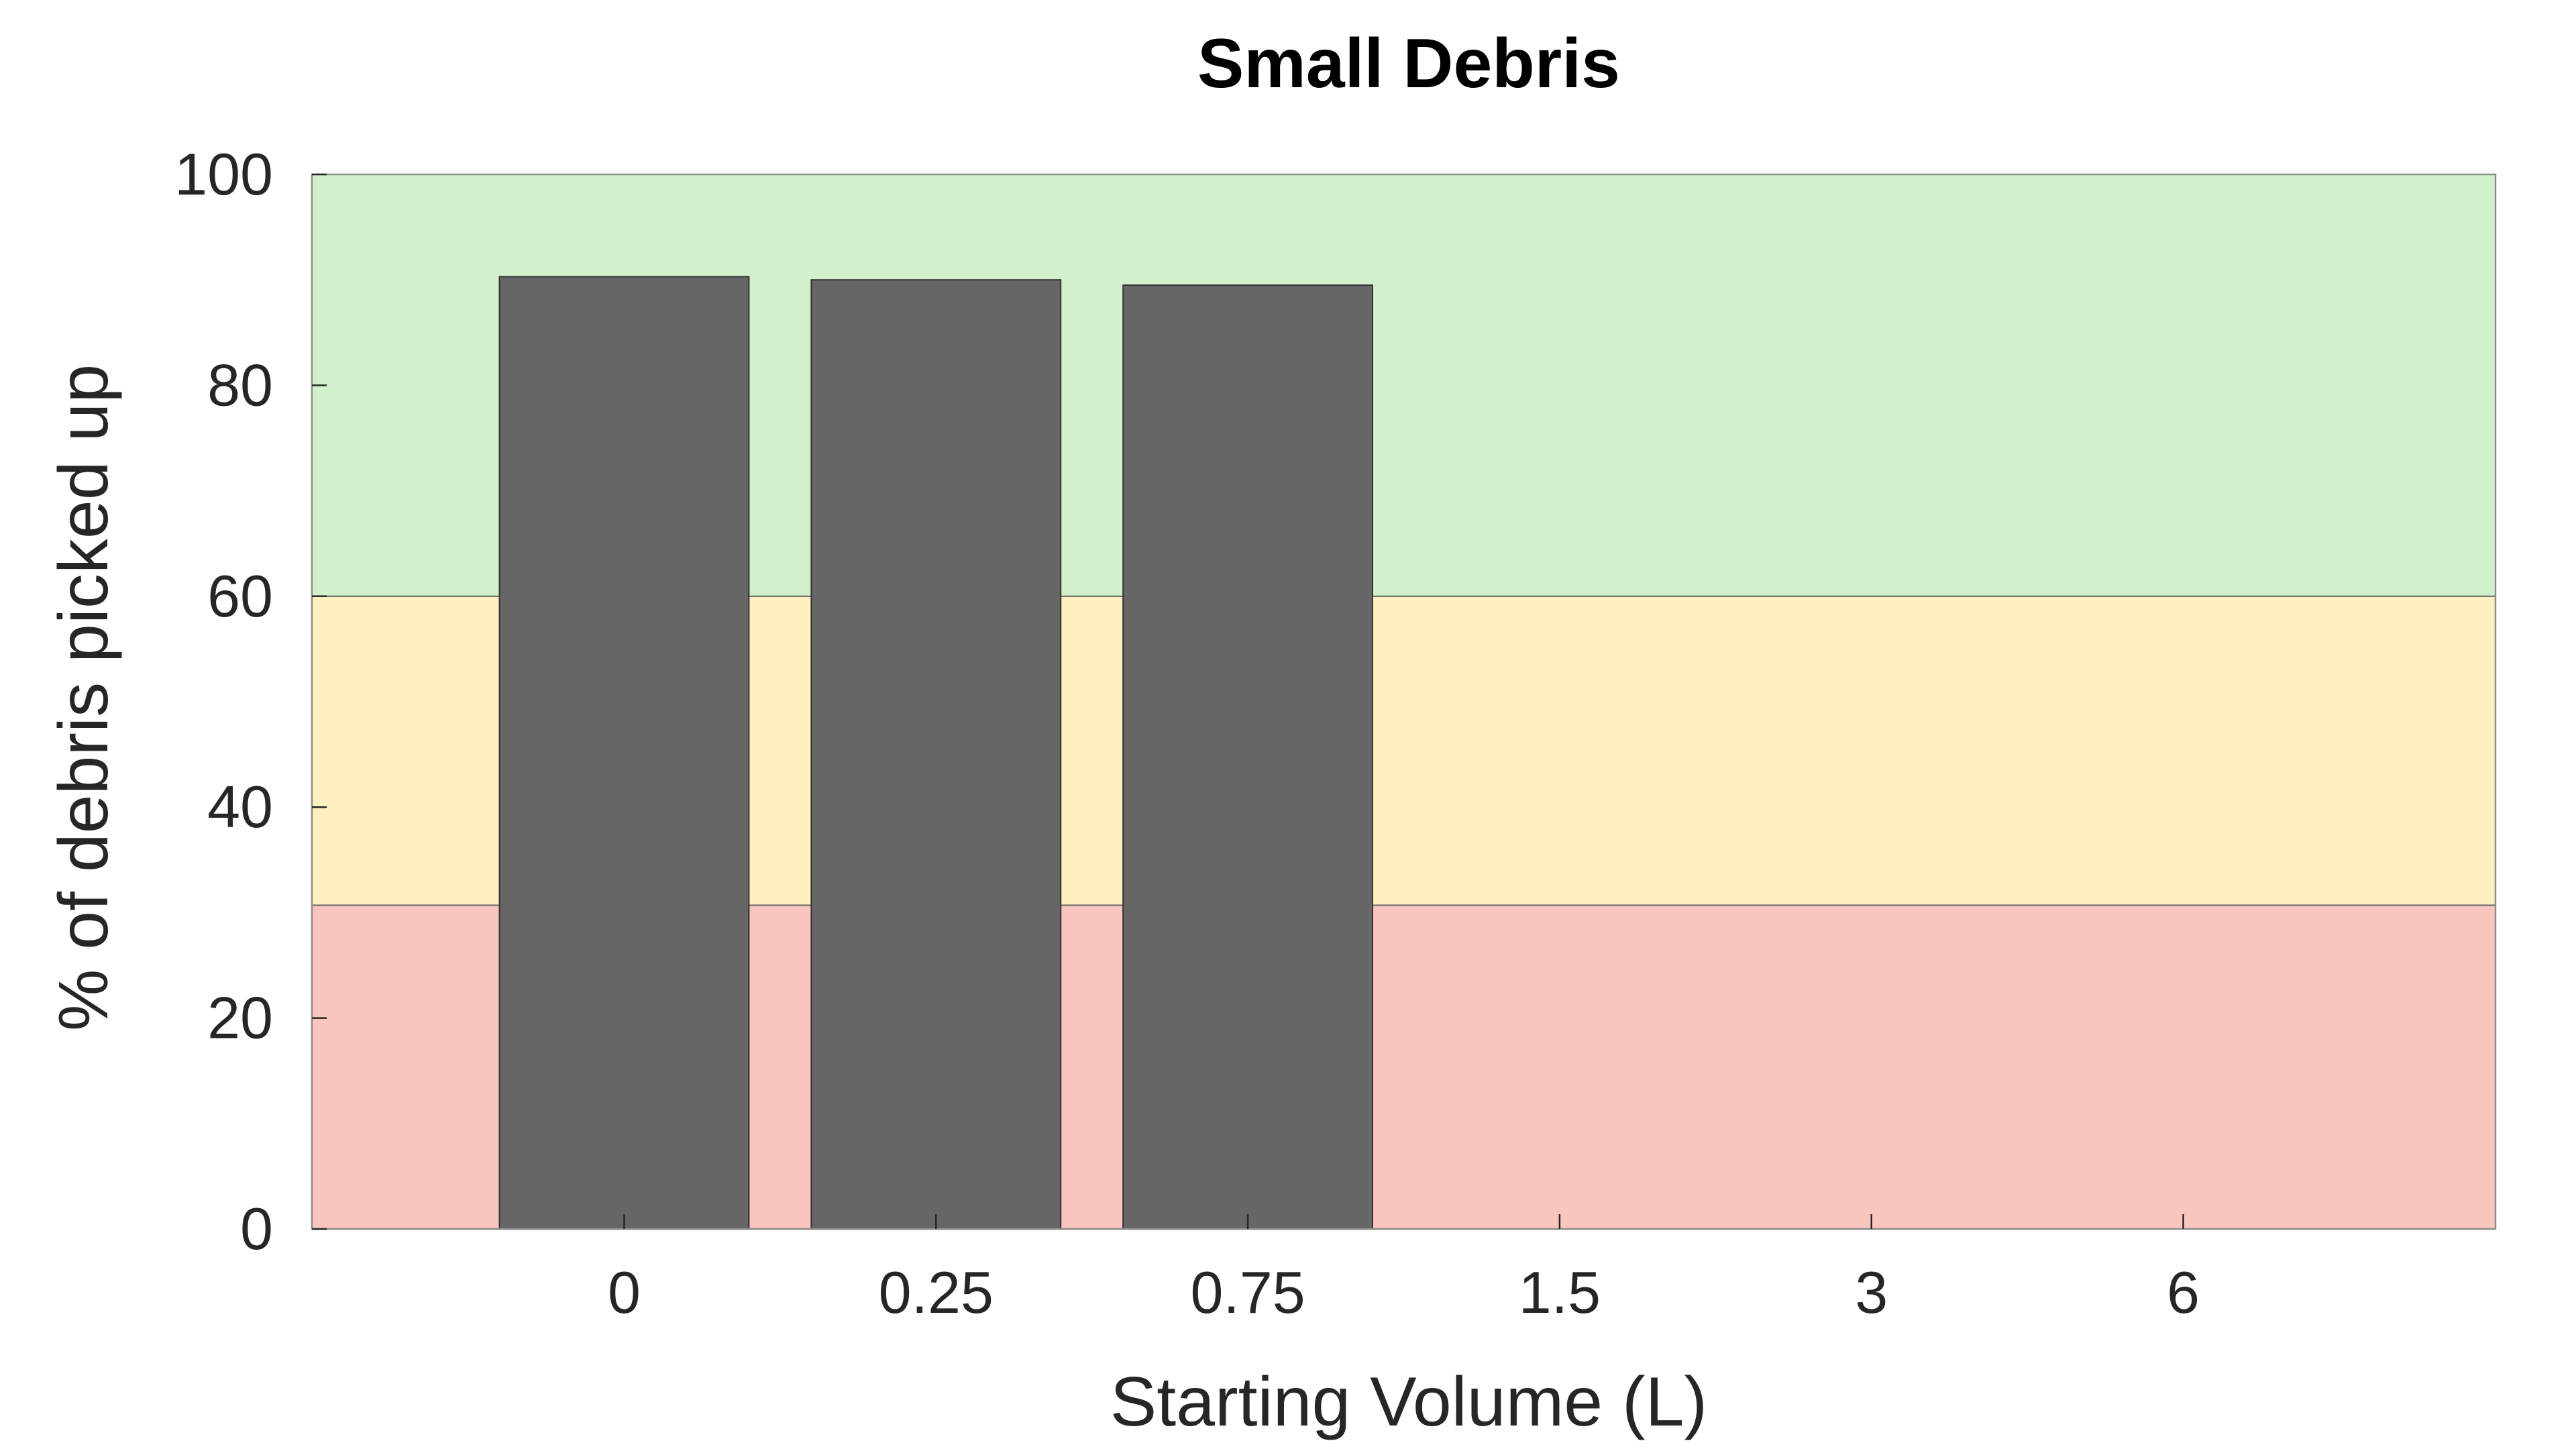 The height and width of the screenshot is (1449, 2576). What do you see at coordinates (250, 701) in the screenshot?
I see `y-axis: 0 20 40 60 80 100` at bounding box center [250, 701].